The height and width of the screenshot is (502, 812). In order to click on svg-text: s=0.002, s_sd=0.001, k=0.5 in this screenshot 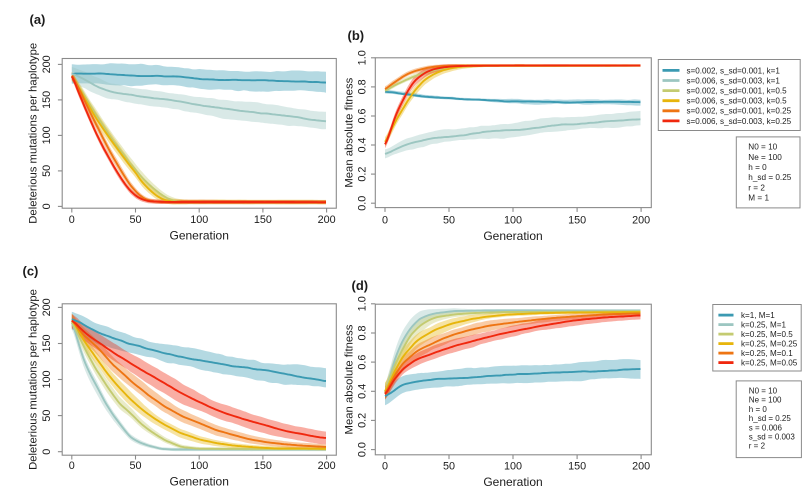, I will do `click(737, 91)`.